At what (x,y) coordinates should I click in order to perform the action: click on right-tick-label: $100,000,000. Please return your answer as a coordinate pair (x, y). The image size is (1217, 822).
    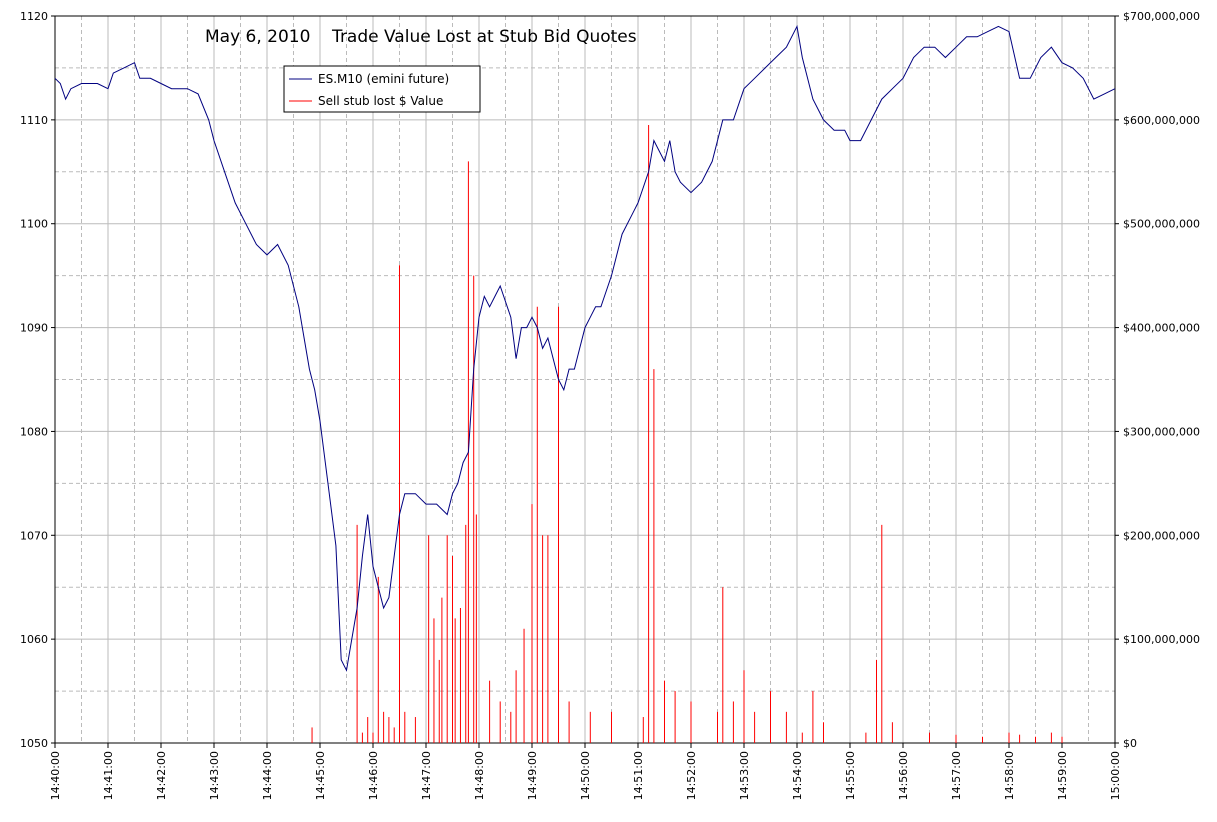
    Looking at the image, I should click on (1161, 639).